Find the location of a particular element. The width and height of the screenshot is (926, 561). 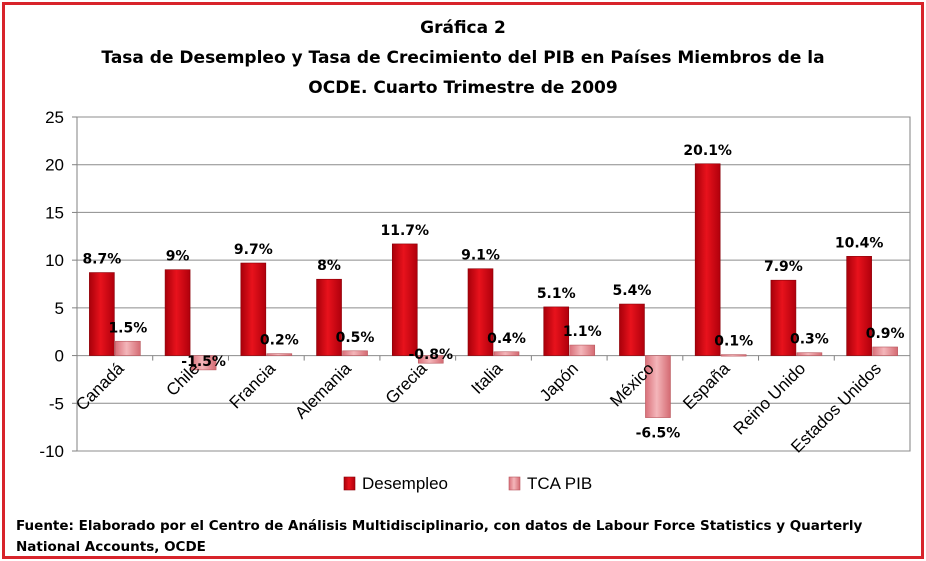

chart-title-line-3: OCDE. Cuarto Trimestre de 2009 is located at coordinates (463, 88).